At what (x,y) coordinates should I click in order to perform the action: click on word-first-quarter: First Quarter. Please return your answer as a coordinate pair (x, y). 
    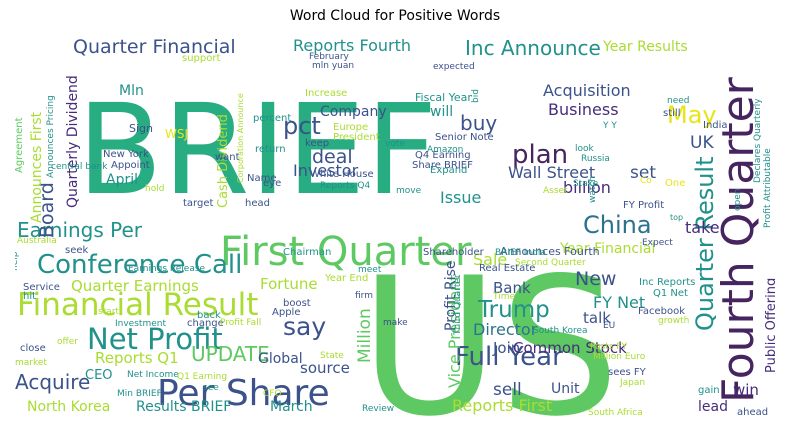
    Looking at the image, I should click on (346, 252).